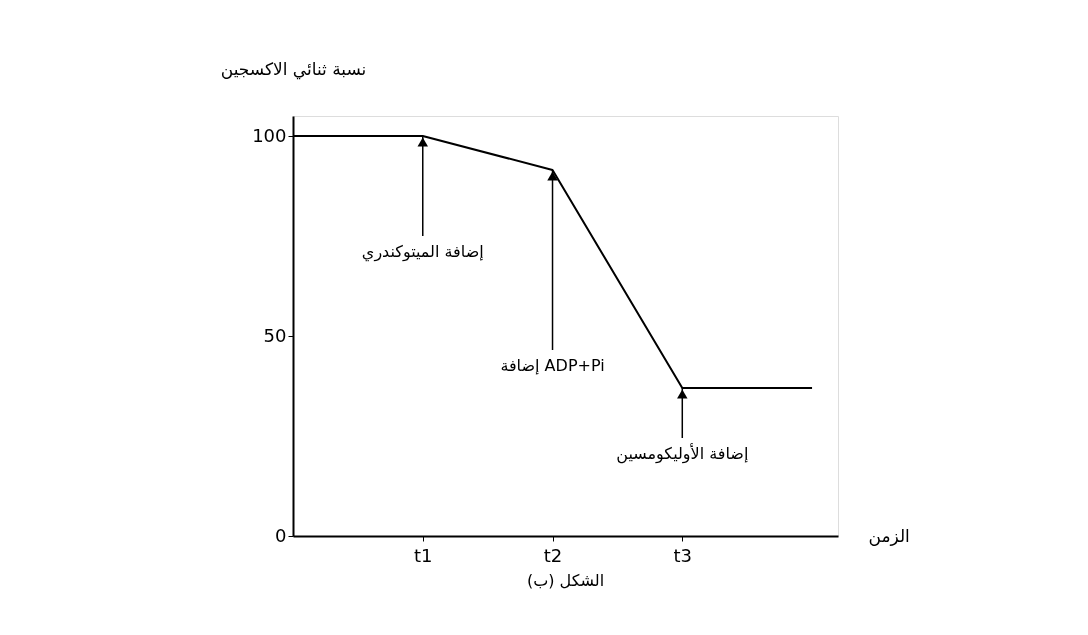 The image size is (1088, 635). Describe the element at coordinates (553, 555) in the screenshot. I see `x-tick-label: t2` at that location.